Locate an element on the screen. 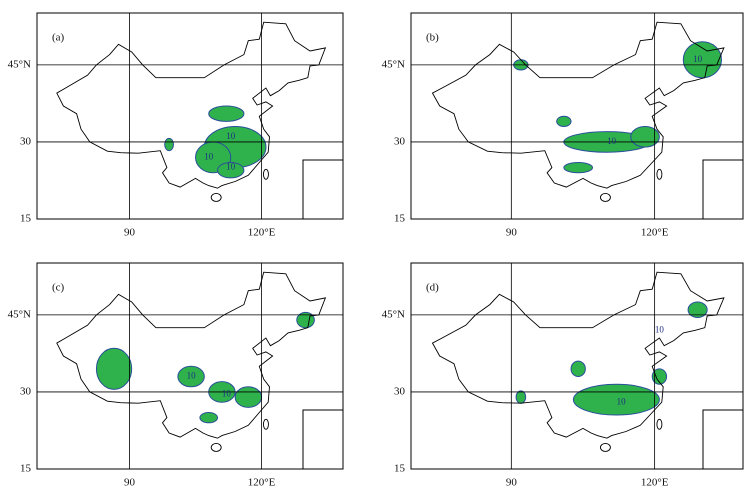 The height and width of the screenshot is (497, 756). panel-label: (d) is located at coordinates (432, 288).